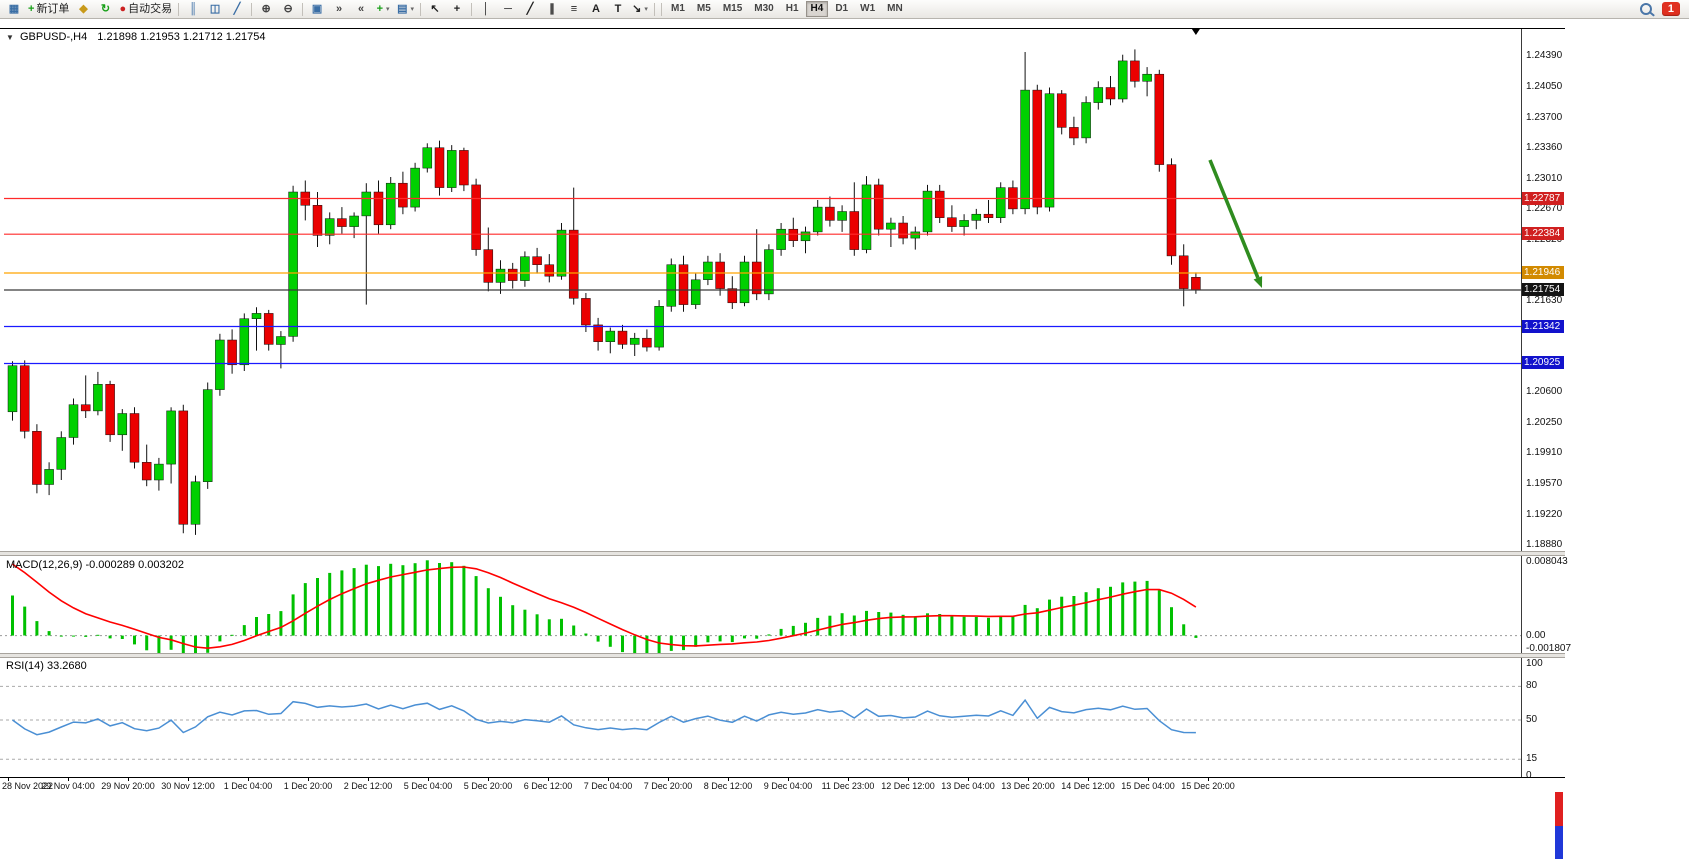 Image resolution: width=1689 pixels, height=859 pixels. I want to click on time-axis-label: 8 Dec 12:00, so click(728, 786).